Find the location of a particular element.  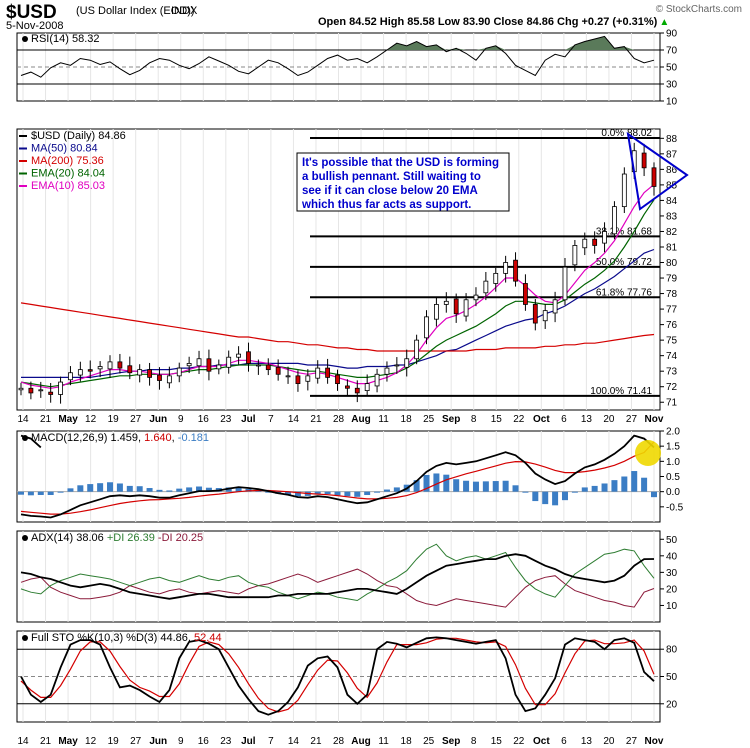

macd-y-tick-label: 0.5 is located at coordinates (673, 477).